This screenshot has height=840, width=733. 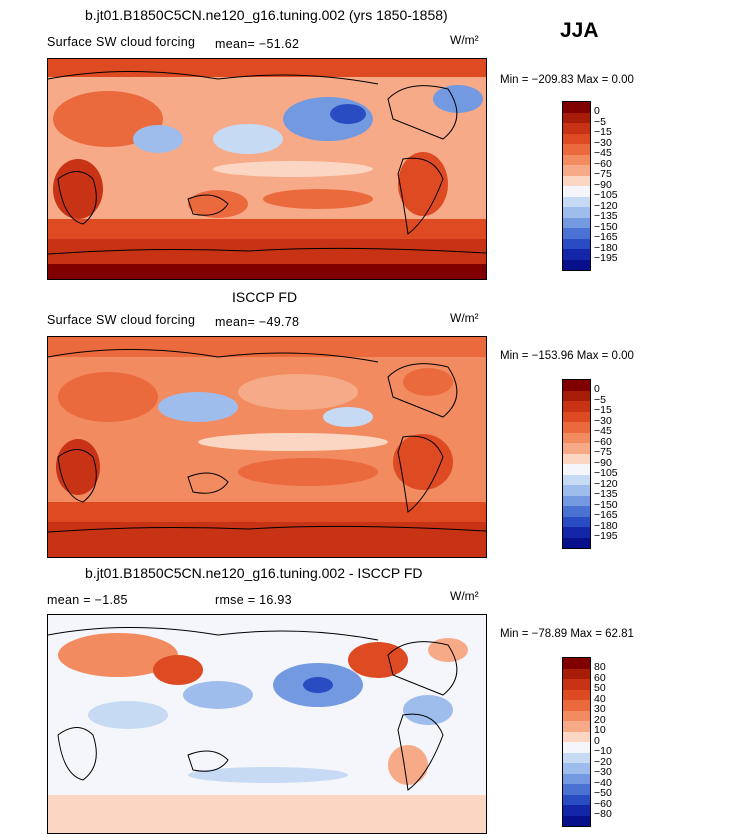 I want to click on colorbar-tick: −75, so click(x=603, y=174).